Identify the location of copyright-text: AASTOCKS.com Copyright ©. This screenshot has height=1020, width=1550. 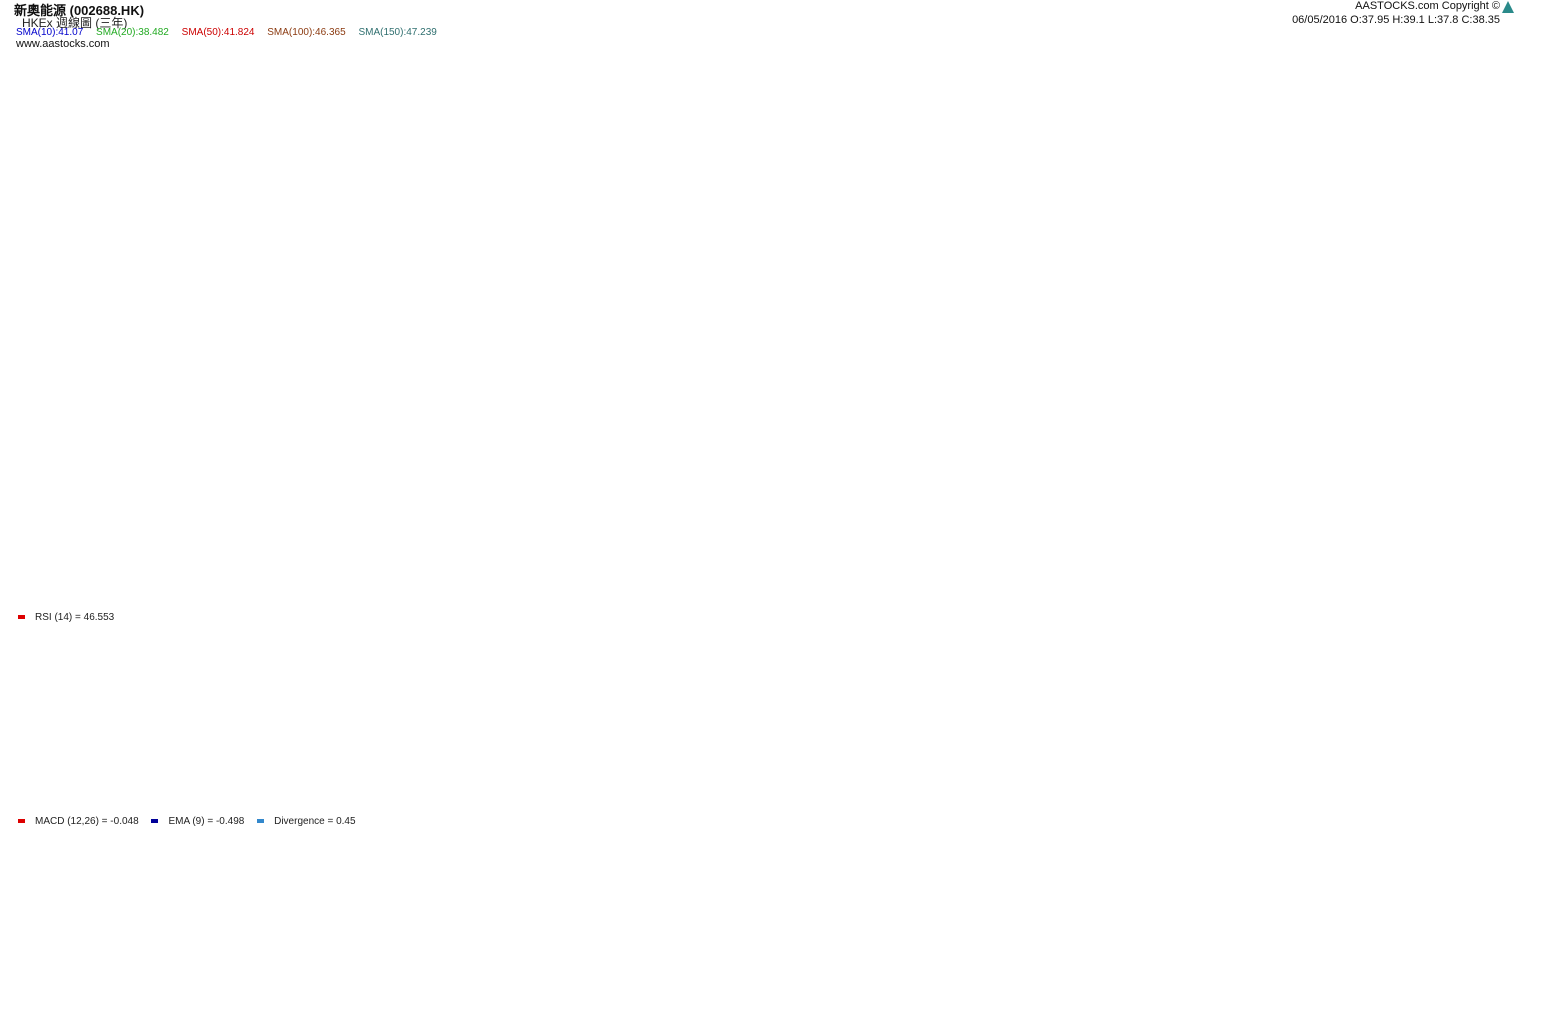
(1427, 6).